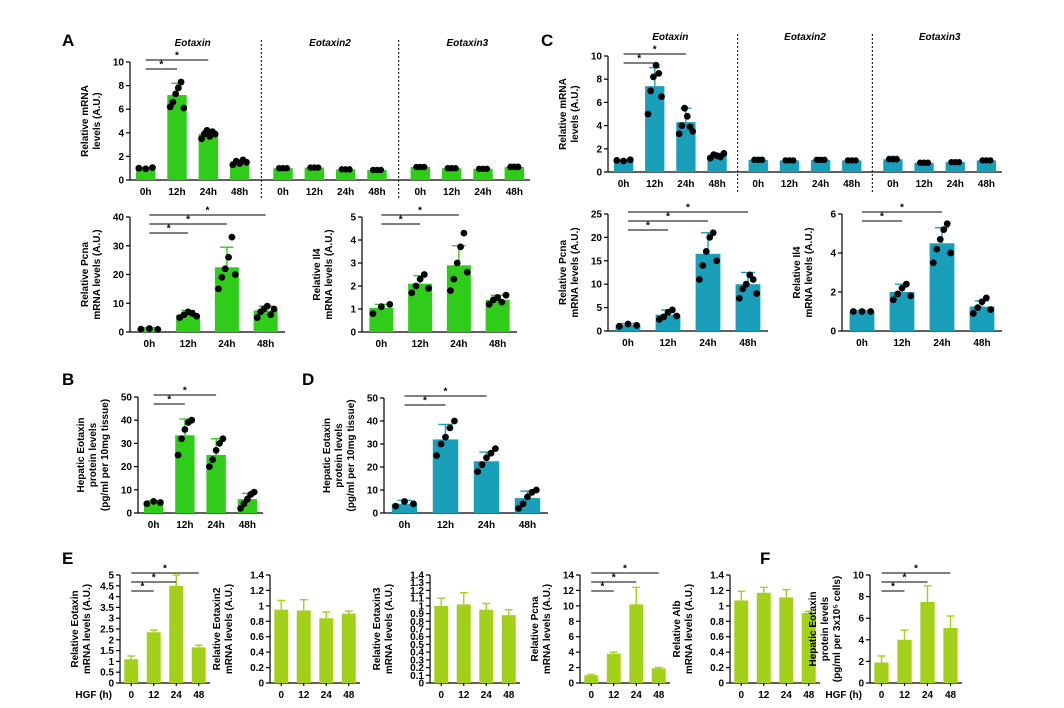 This screenshot has width=1064, height=708. What do you see at coordinates (257, 591) in the screenshot?
I see `y-tick-label: 1.2` at bounding box center [257, 591].